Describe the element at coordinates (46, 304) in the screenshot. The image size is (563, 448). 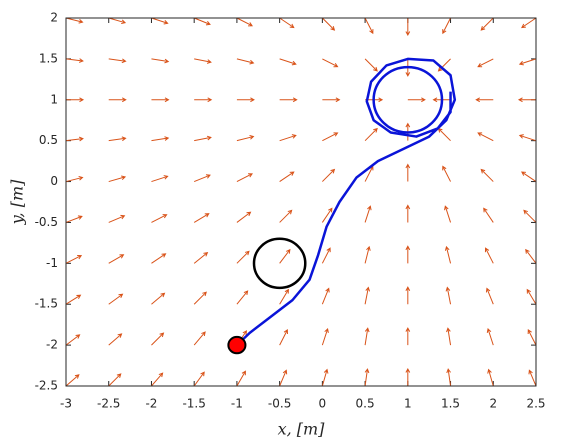
I see `y-tick-label: -1.5` at that location.